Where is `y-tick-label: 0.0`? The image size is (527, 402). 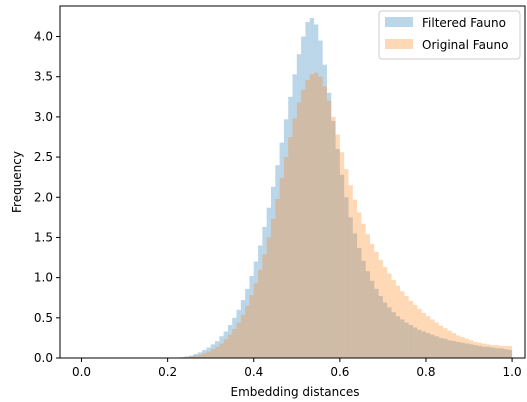 y-tick-label: 0.0 is located at coordinates (43, 358).